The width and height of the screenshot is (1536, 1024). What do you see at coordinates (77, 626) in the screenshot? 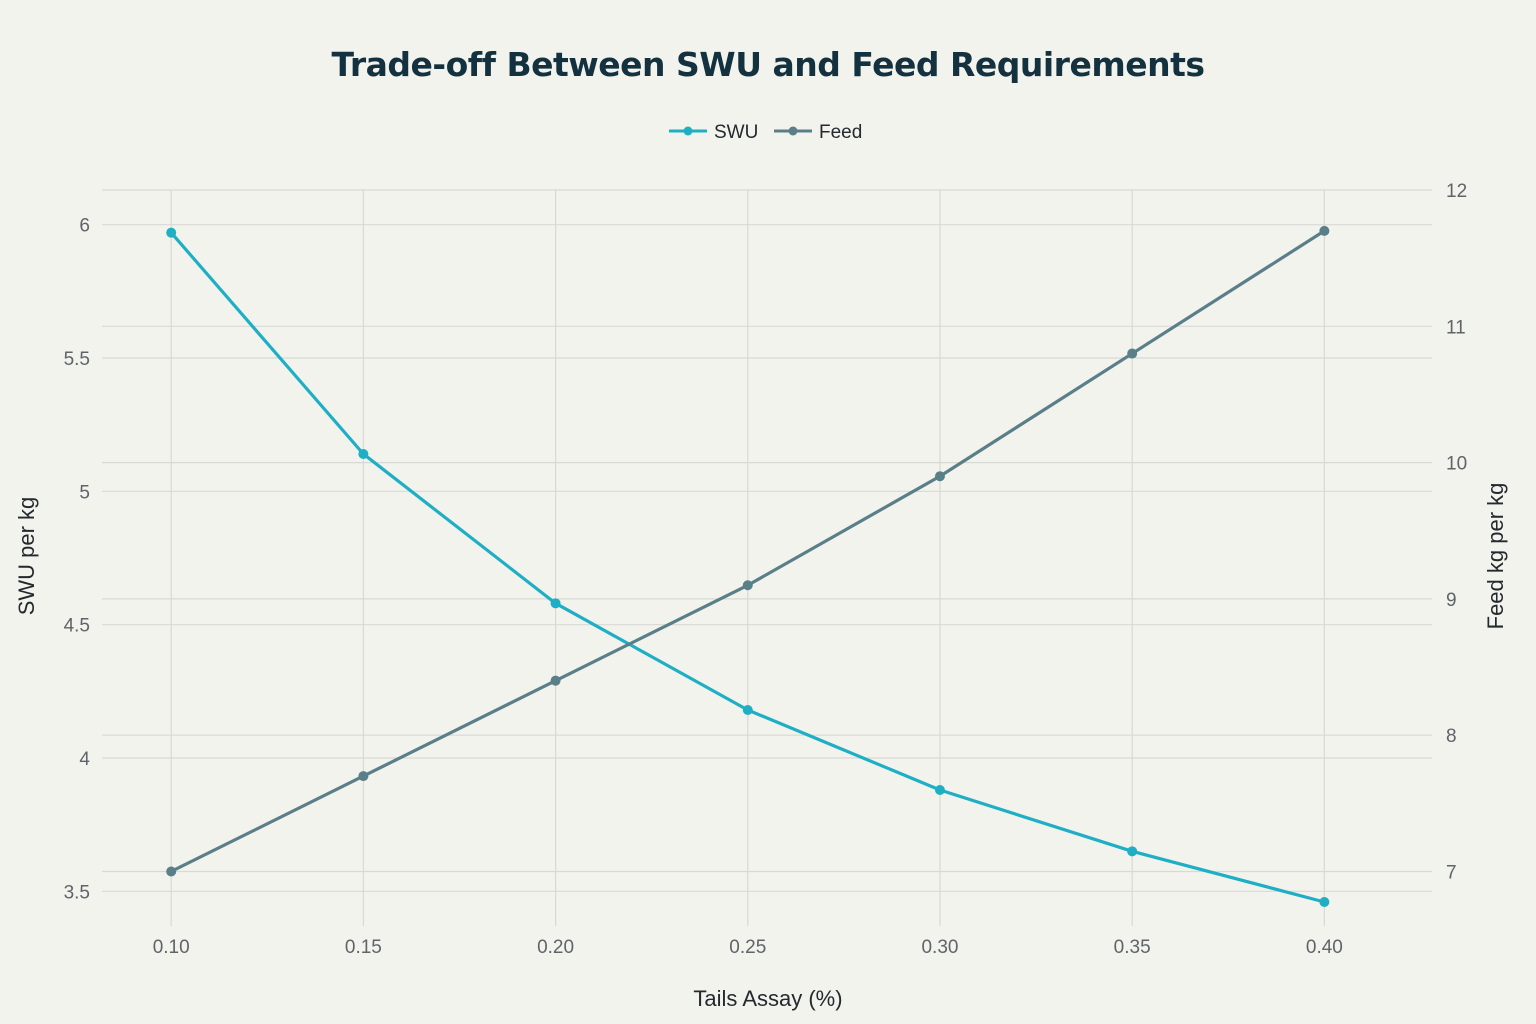
I see `y-tick-label: 4.5` at bounding box center [77, 626].